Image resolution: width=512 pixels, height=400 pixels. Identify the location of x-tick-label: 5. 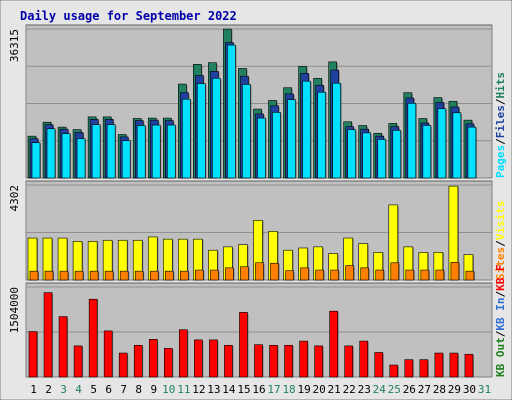
(93, 389).